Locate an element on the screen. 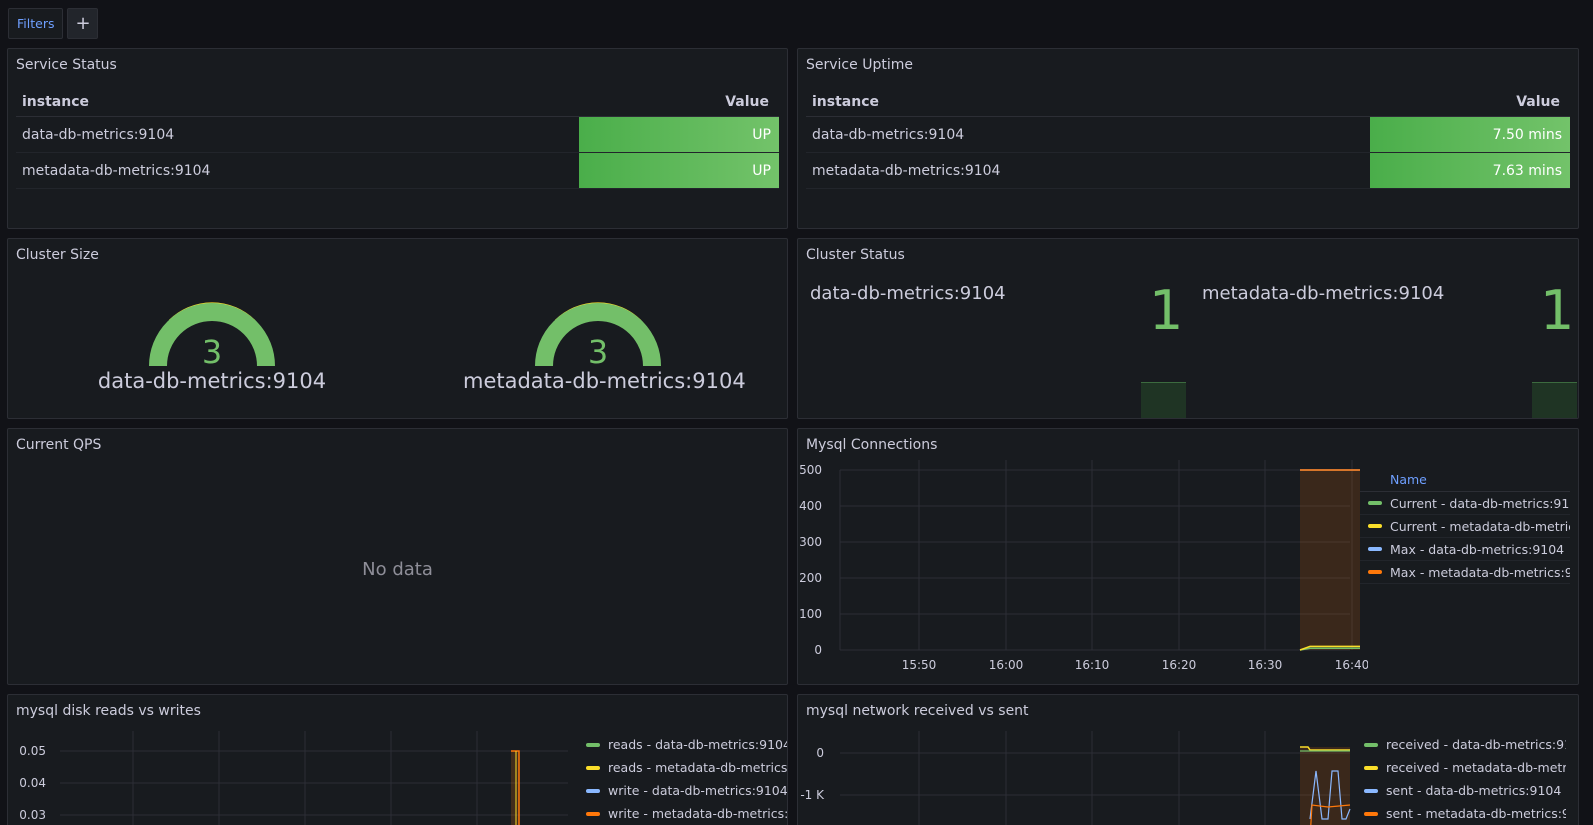 This screenshot has width=1593, height=825. legend-item: reads - data-db-metrics:9104 is located at coordinates (682, 744).